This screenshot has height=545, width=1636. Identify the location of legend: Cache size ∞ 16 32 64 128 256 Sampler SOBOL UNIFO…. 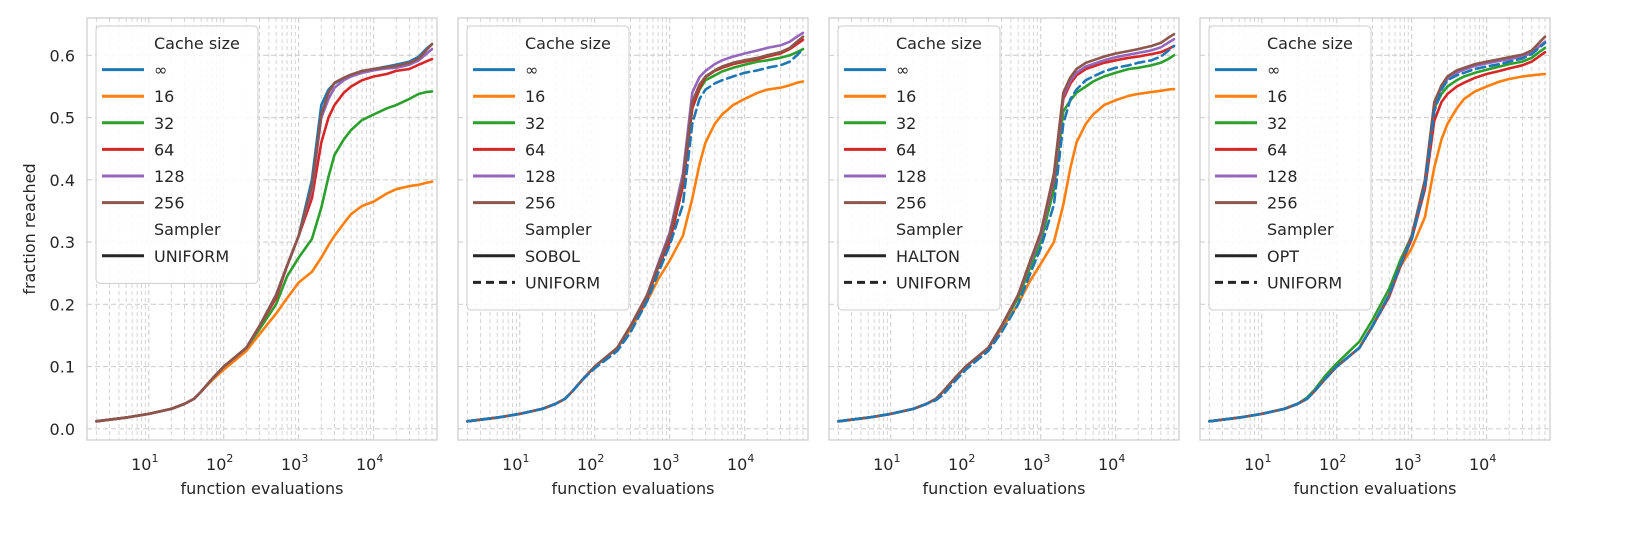
(548, 168).